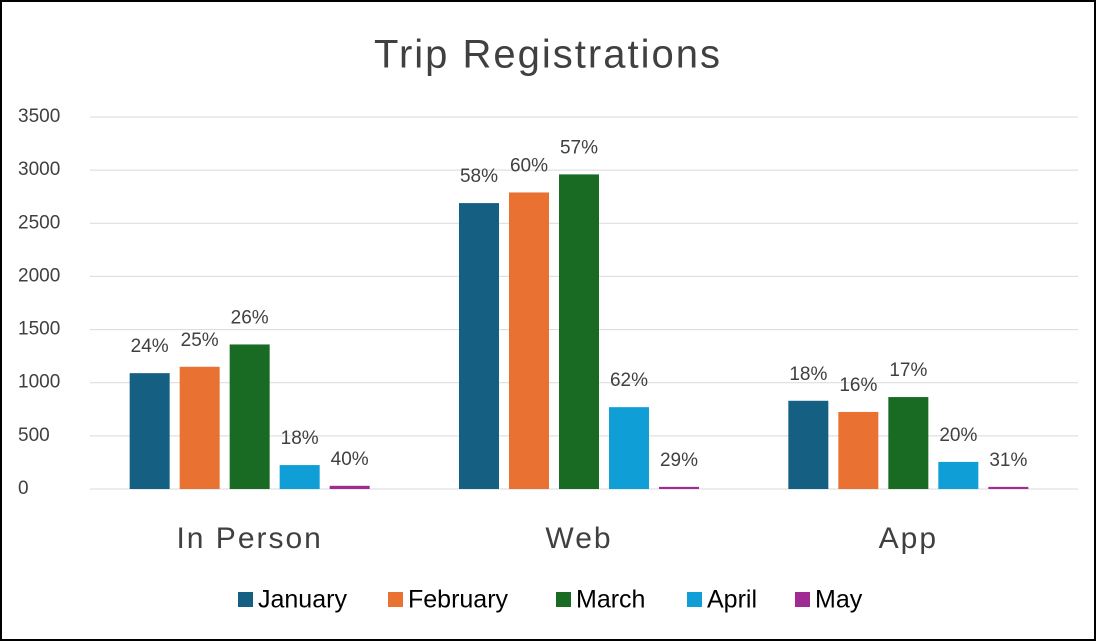  I want to click on data-label: 24%, so click(150, 346).